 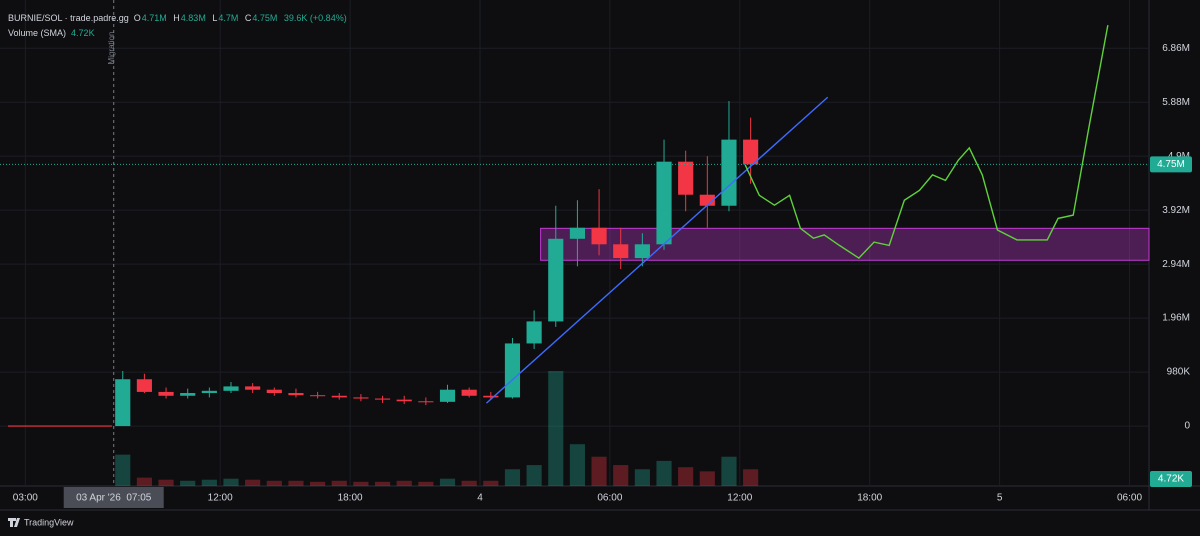 What do you see at coordinates (83, 33) in the screenshot?
I see `volume-value: 4.72K` at bounding box center [83, 33].